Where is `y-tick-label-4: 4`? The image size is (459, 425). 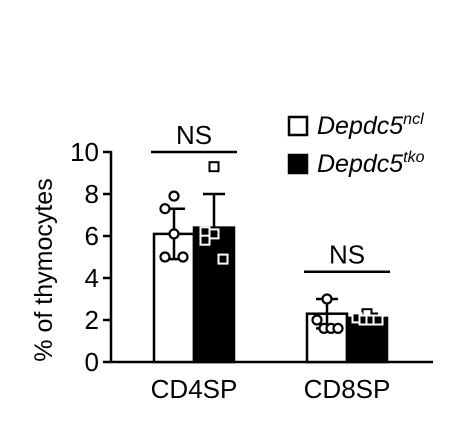
y-tick-label-4: 4 is located at coordinates (92, 278).